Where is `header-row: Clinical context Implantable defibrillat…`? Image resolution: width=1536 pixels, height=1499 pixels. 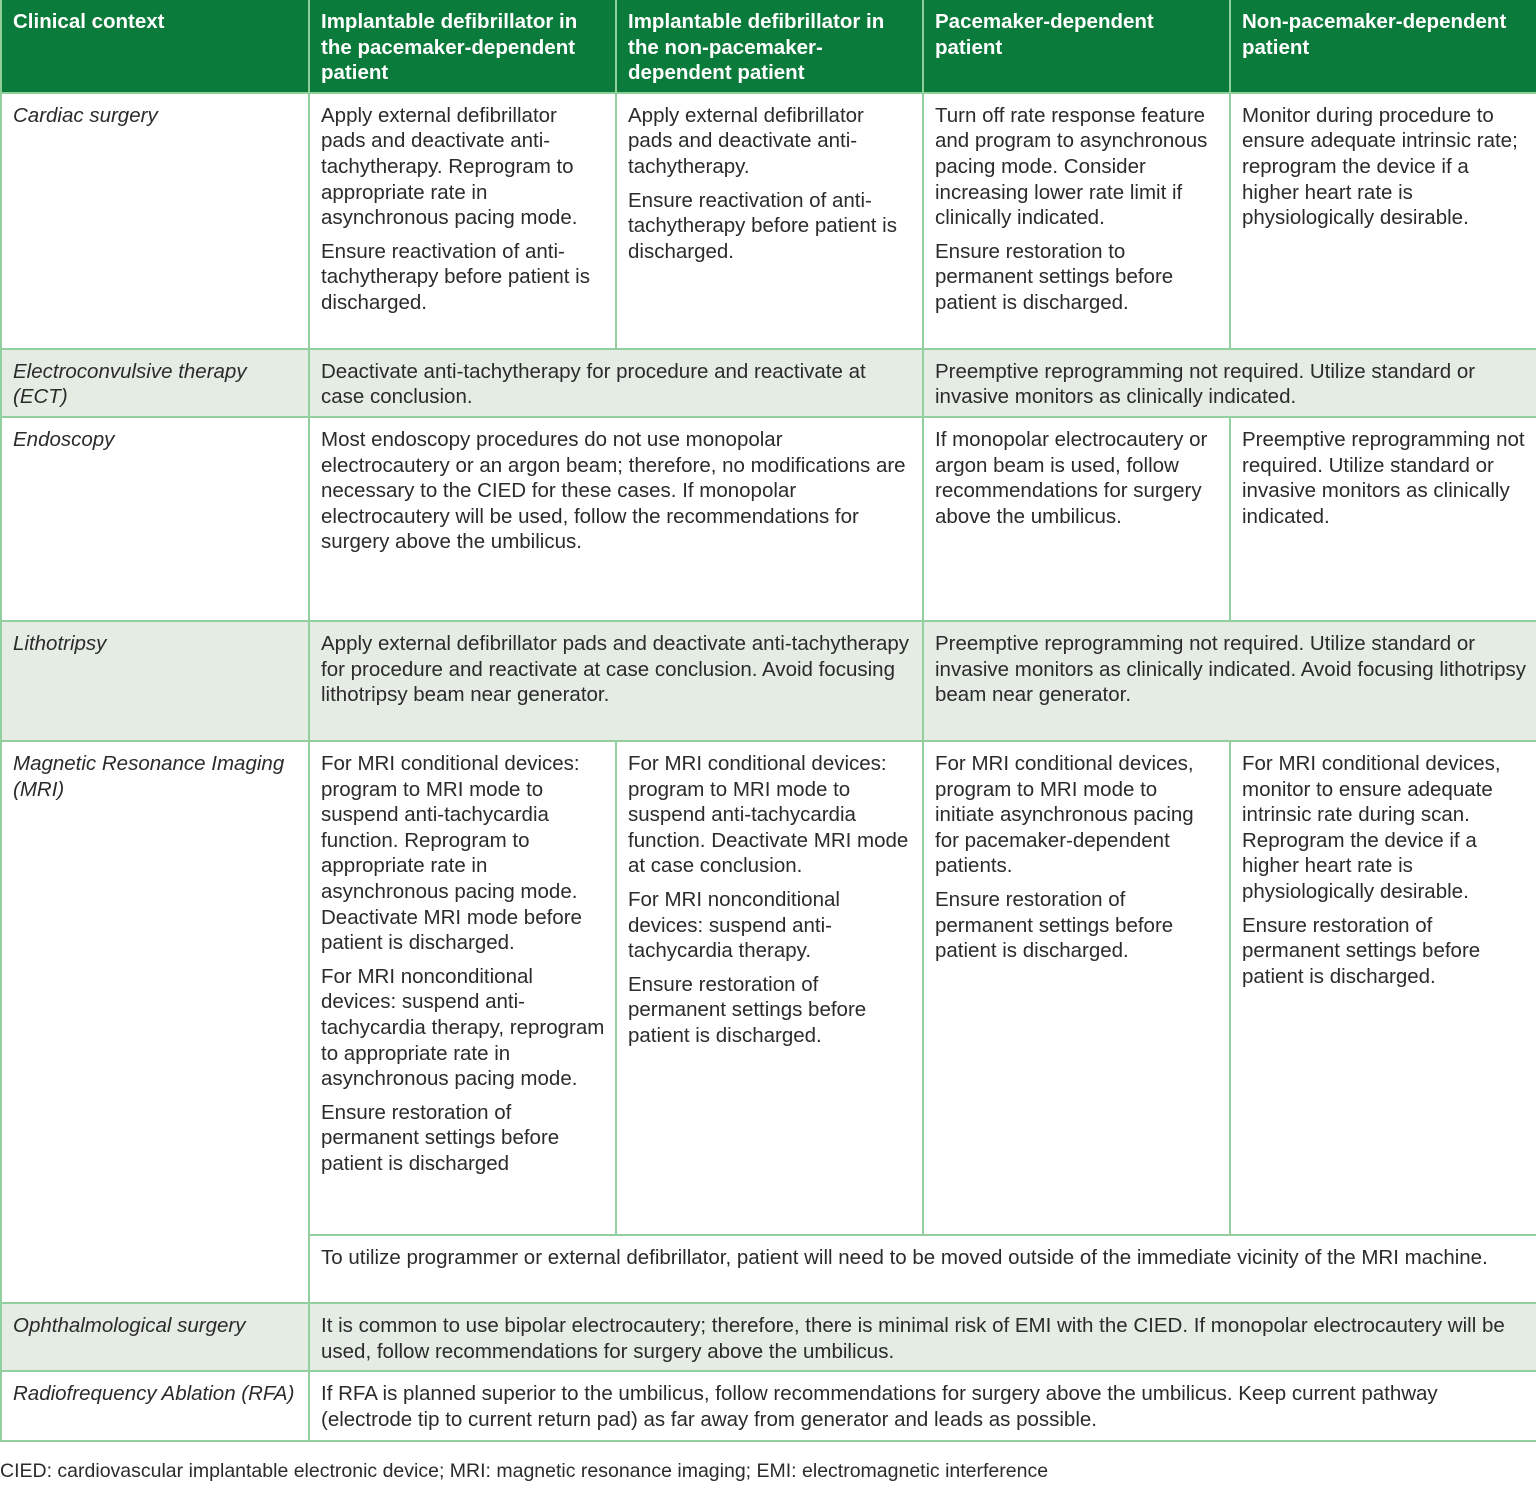 header-row: Clinical context Implantable defibrillat… is located at coordinates (768, 47).